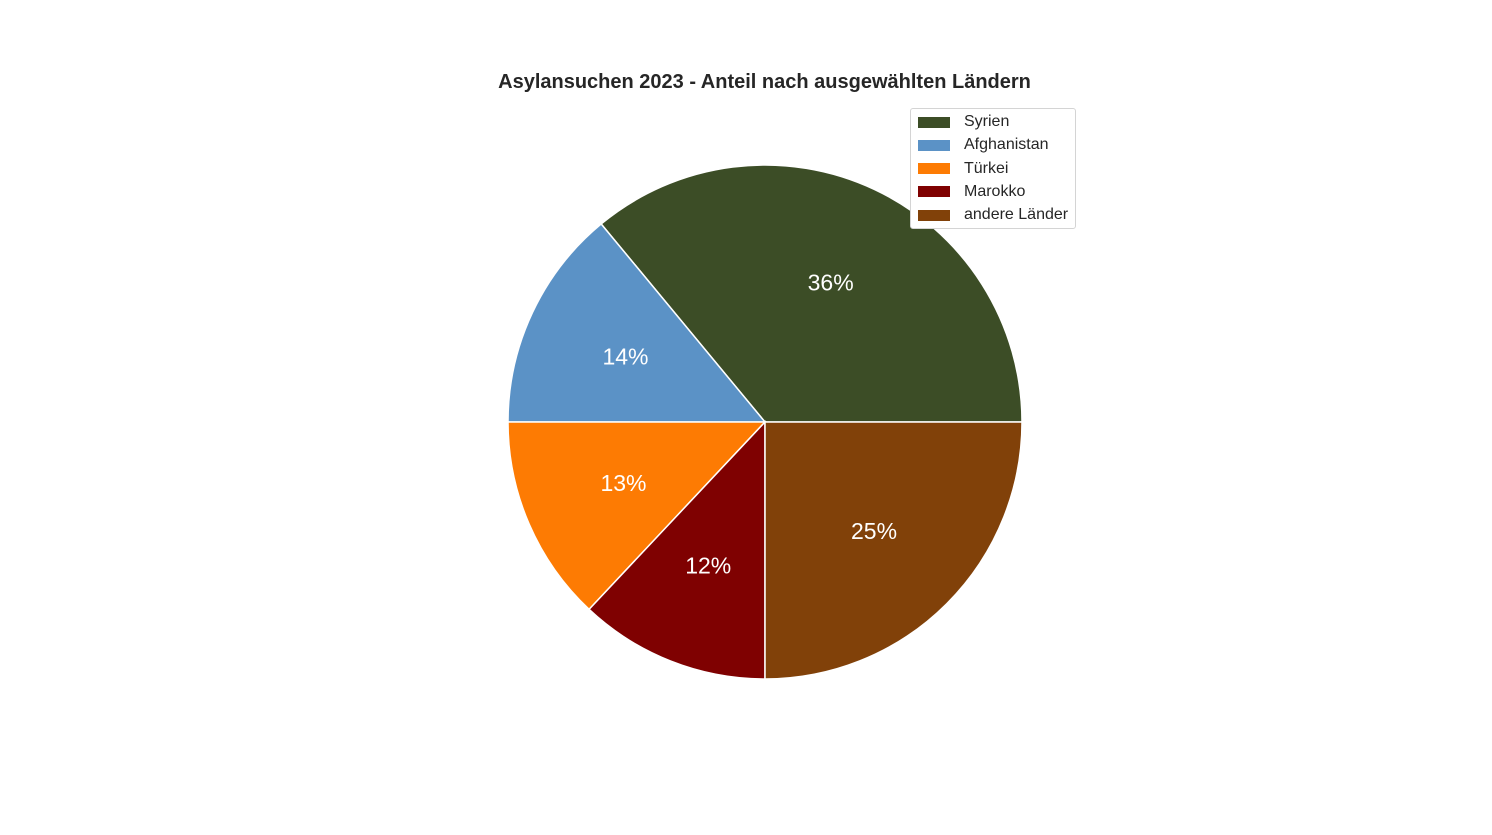  I want to click on legend-label: Syrien, so click(987, 121).